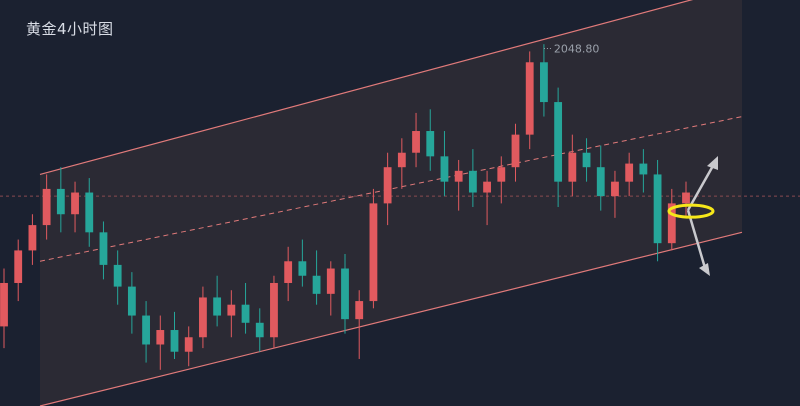 Image resolution: width=800 pixels, height=406 pixels. What do you see at coordinates (577, 49) in the screenshot?
I see `high-annotation-label: 2048.80` at bounding box center [577, 49].